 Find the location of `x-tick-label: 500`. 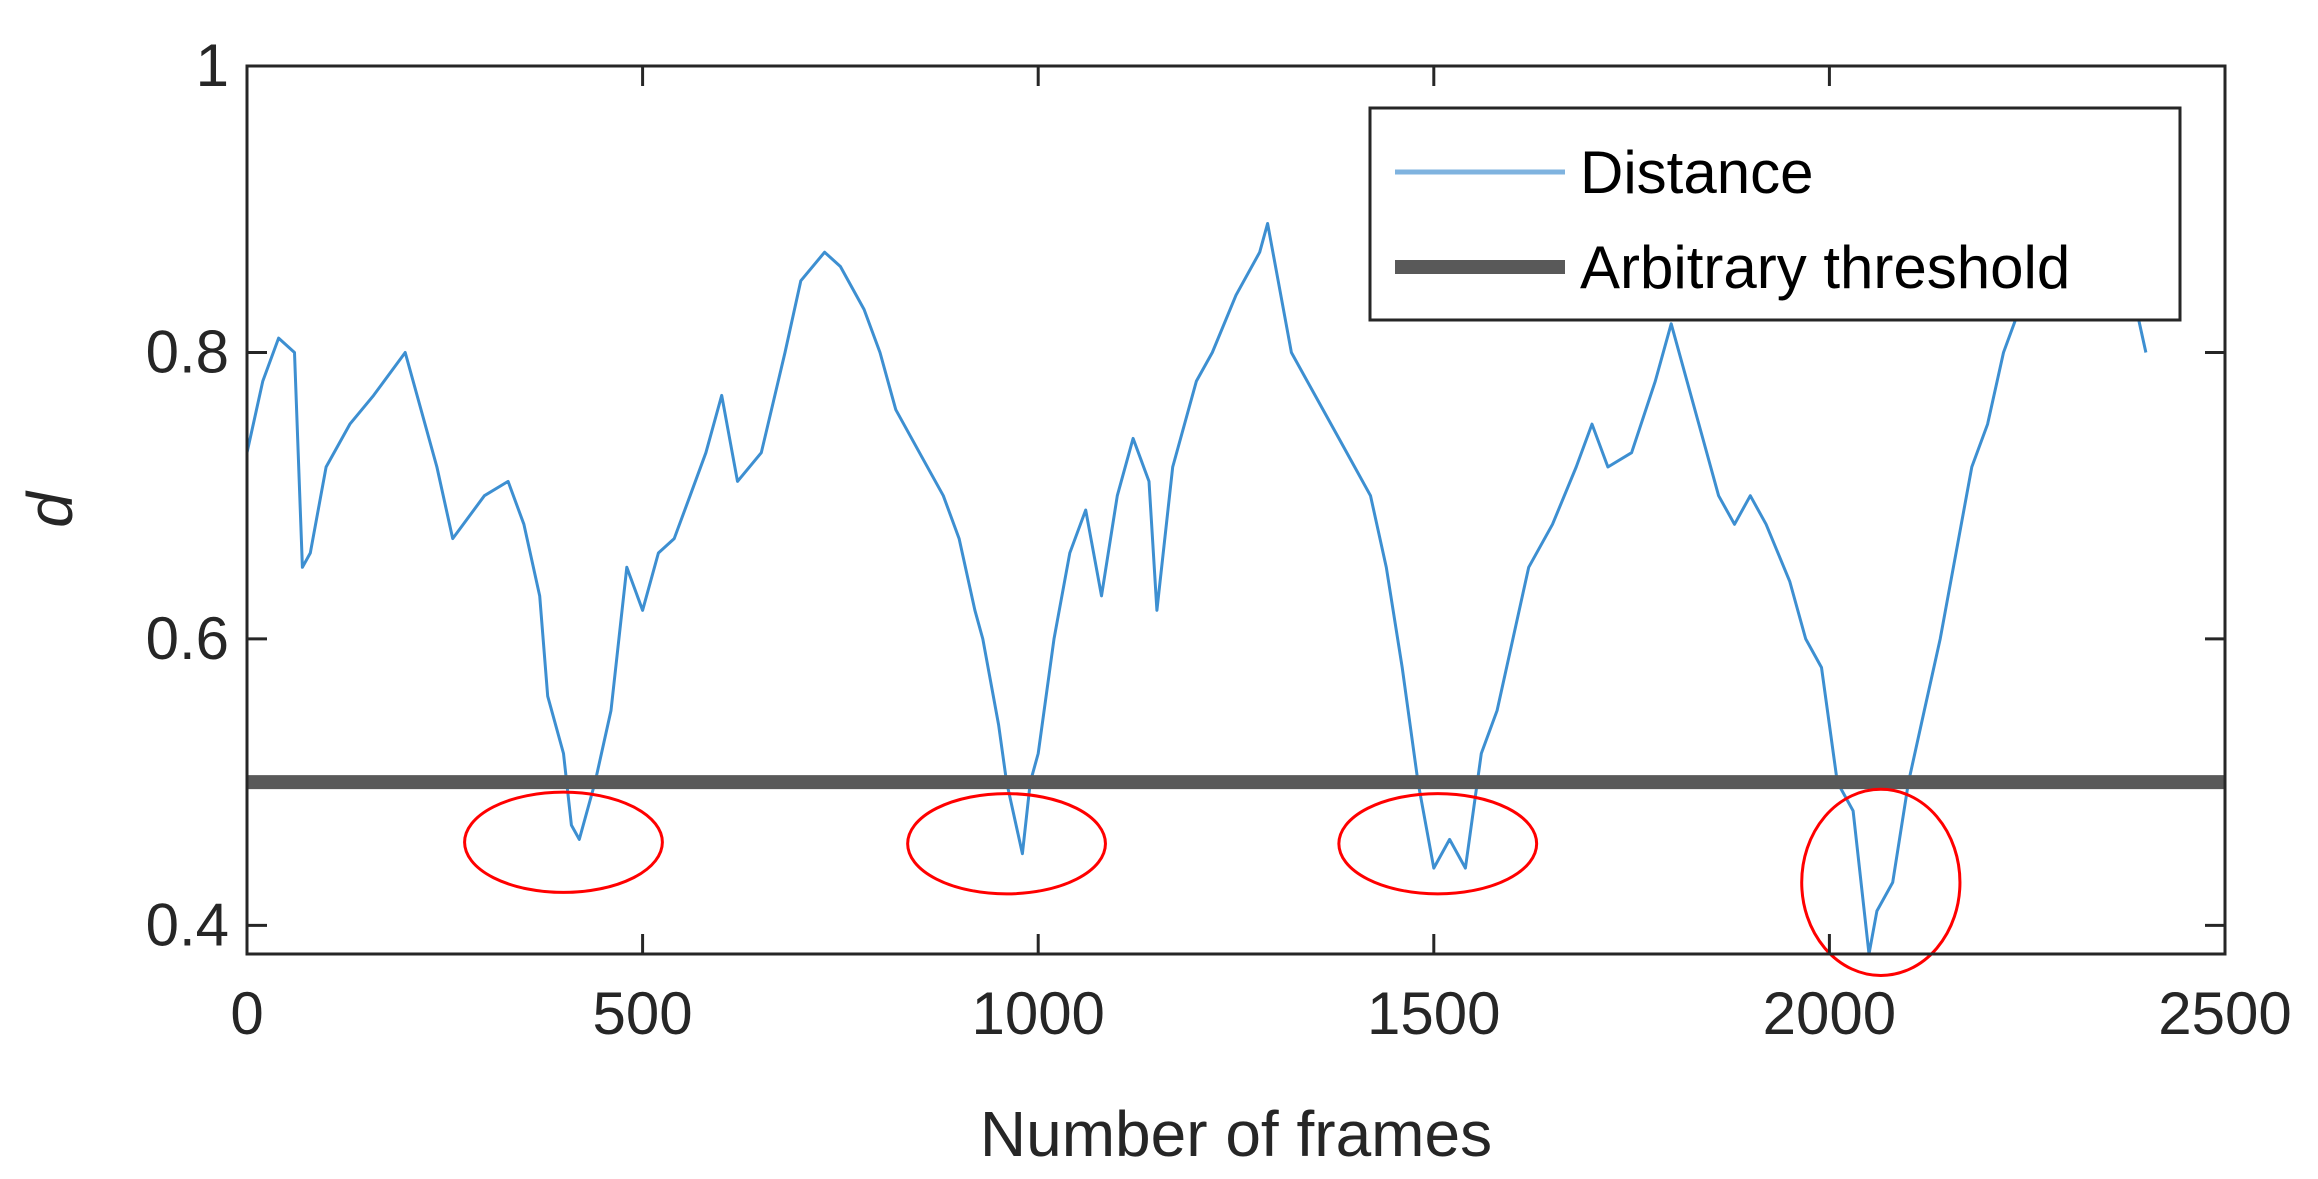

x-tick-label: 500 is located at coordinates (643, 1013).